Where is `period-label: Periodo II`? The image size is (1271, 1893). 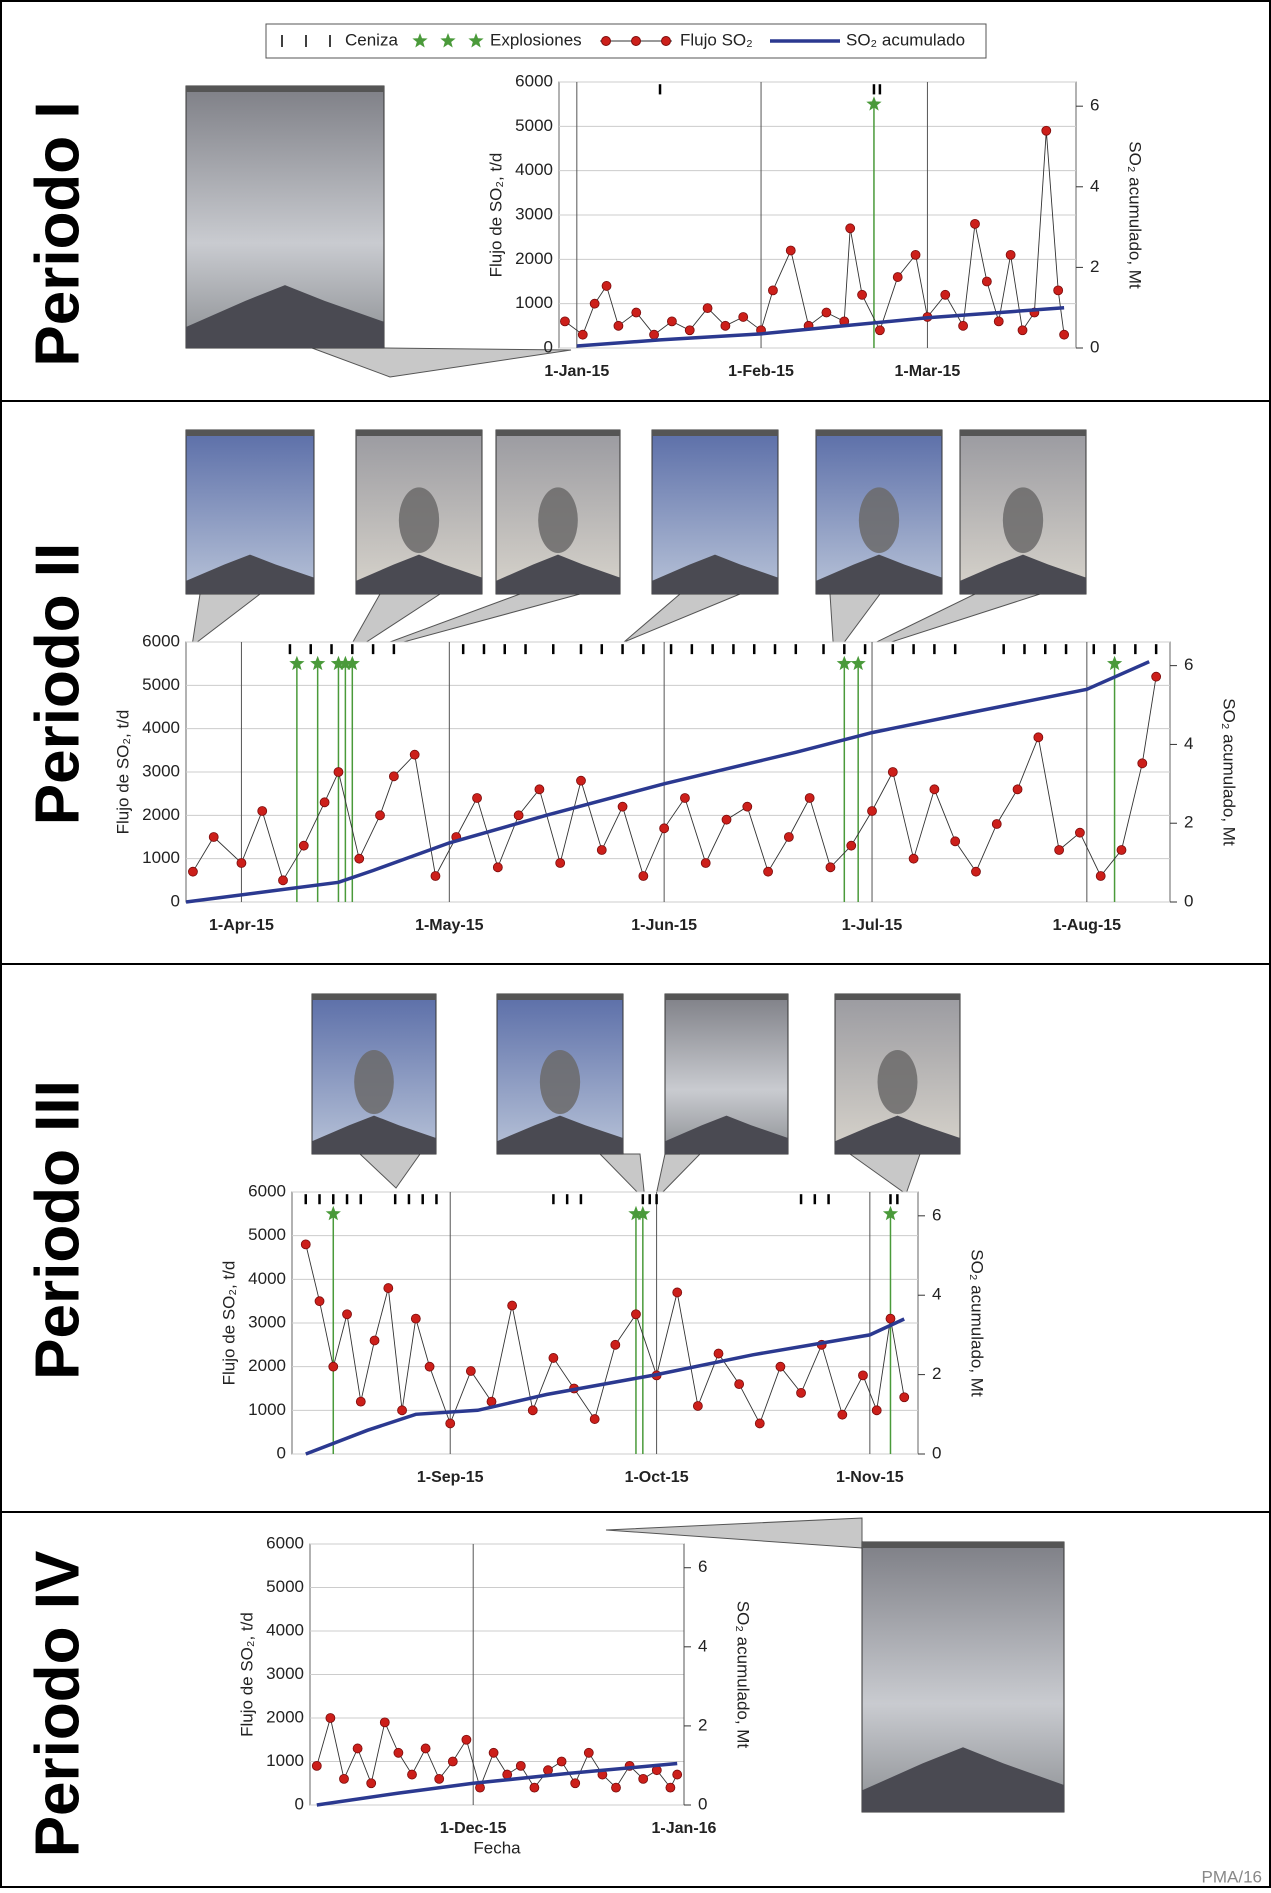 period-label: Periodo II is located at coordinates (57, 684).